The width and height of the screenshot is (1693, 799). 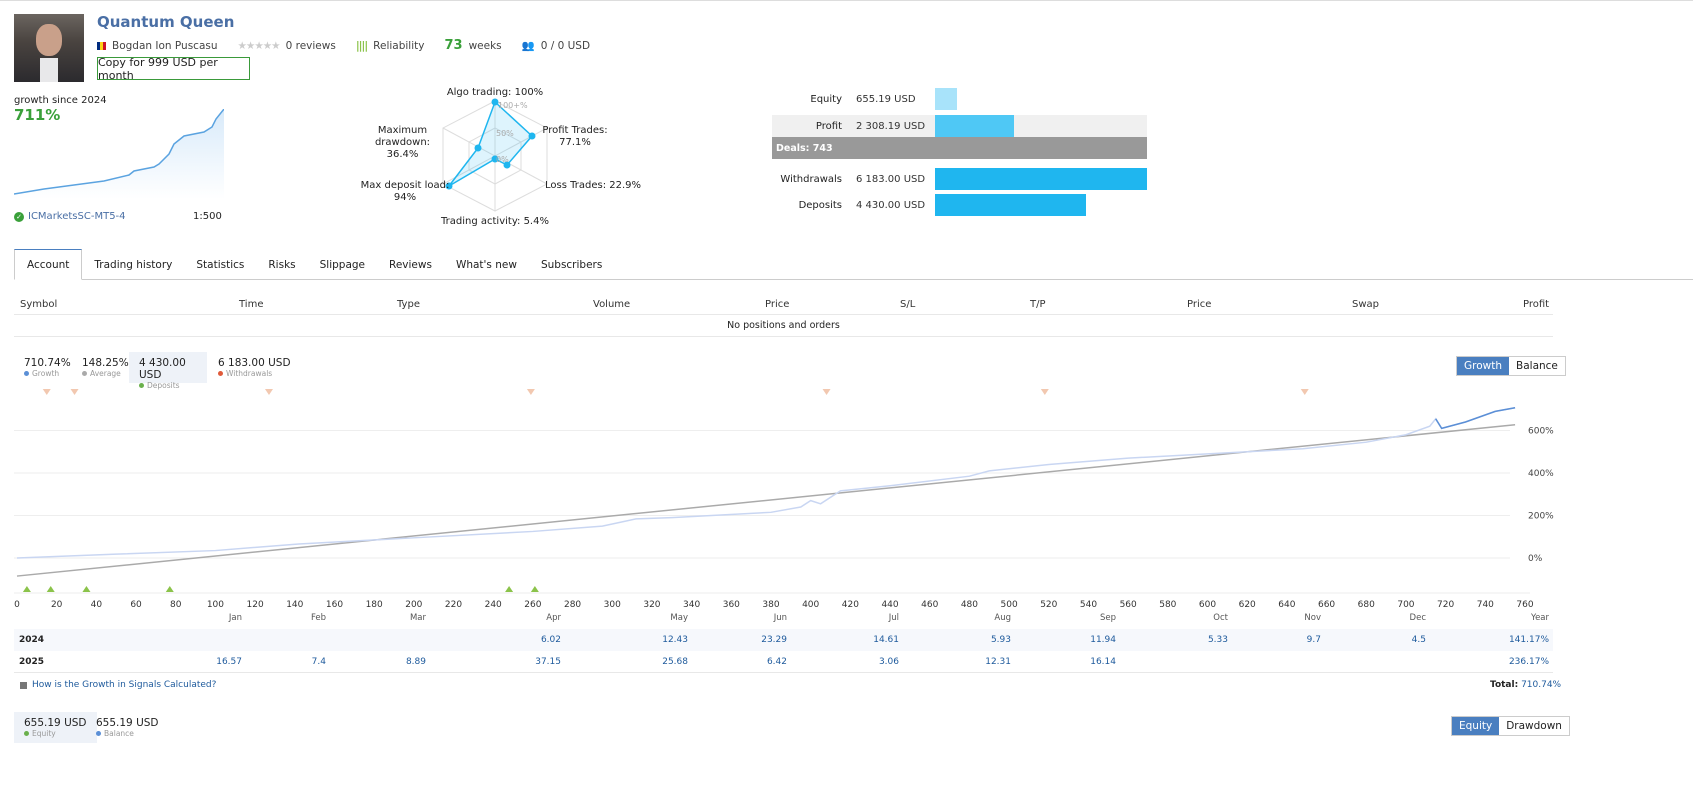 I want to click on monthly-value: 9.7, so click(x=1313, y=640).